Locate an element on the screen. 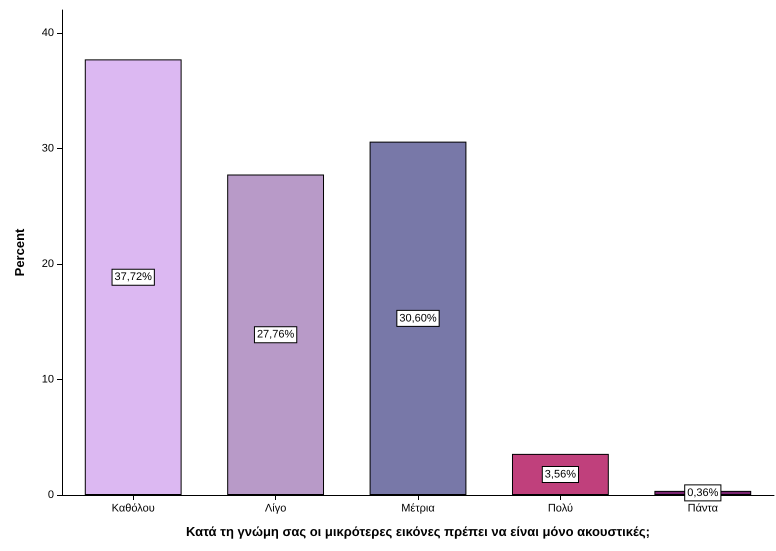 This screenshot has width=776, height=551. x-tick-label: Λίγο is located at coordinates (275, 508).